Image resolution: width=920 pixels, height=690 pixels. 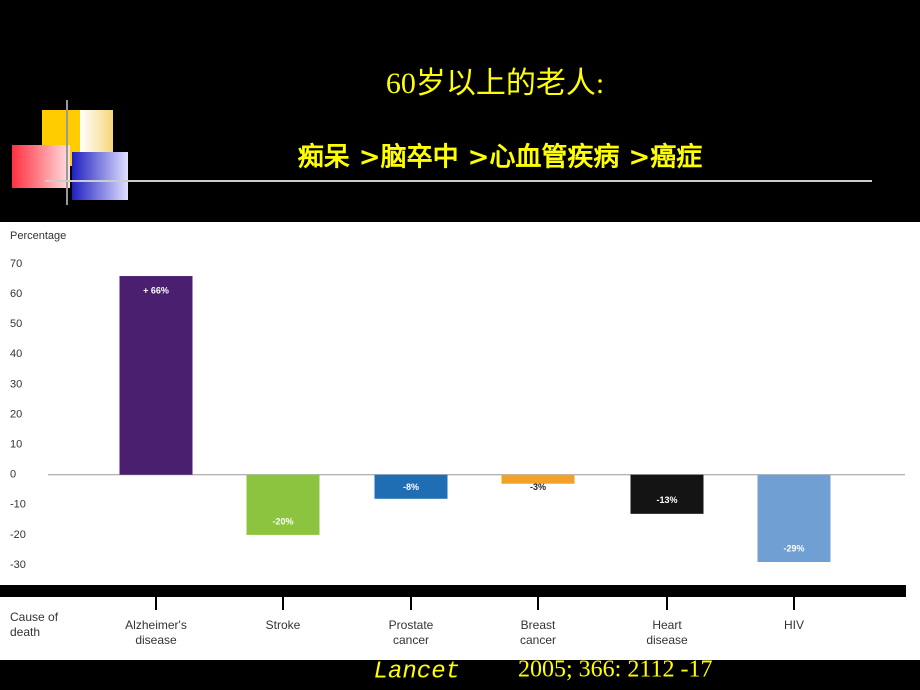 What do you see at coordinates (411, 632) in the screenshot?
I see `x-tick-label: Prostate cancer` at bounding box center [411, 632].